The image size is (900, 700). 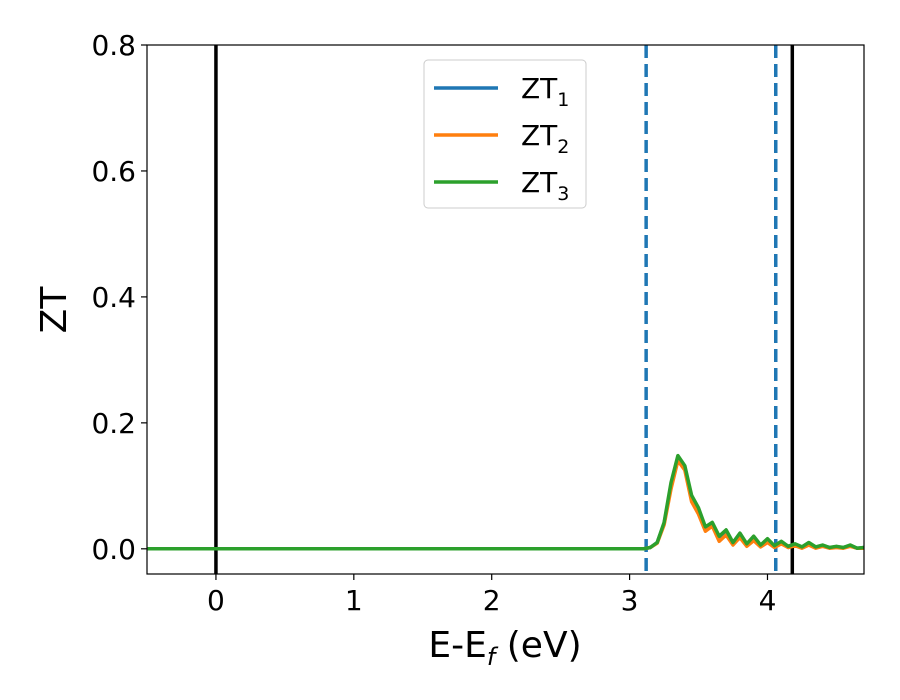 I want to click on legend: ZT1 ZT2 ZT3, so click(x=505, y=134).